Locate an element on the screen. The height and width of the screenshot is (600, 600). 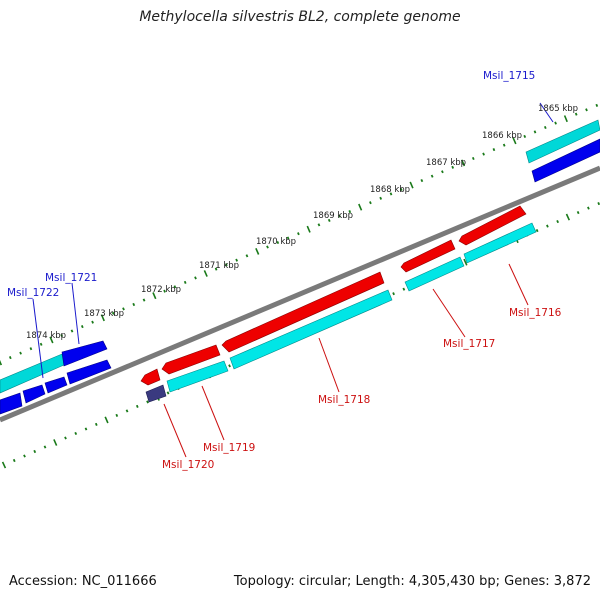
gene-label-msil-1717: Msil_1717 is located at coordinates (469, 344).